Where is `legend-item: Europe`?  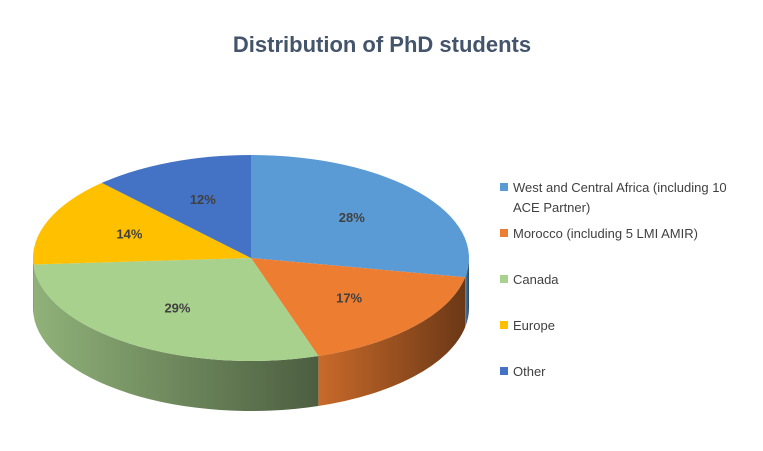 legend-item: Europe is located at coordinates (625, 339).